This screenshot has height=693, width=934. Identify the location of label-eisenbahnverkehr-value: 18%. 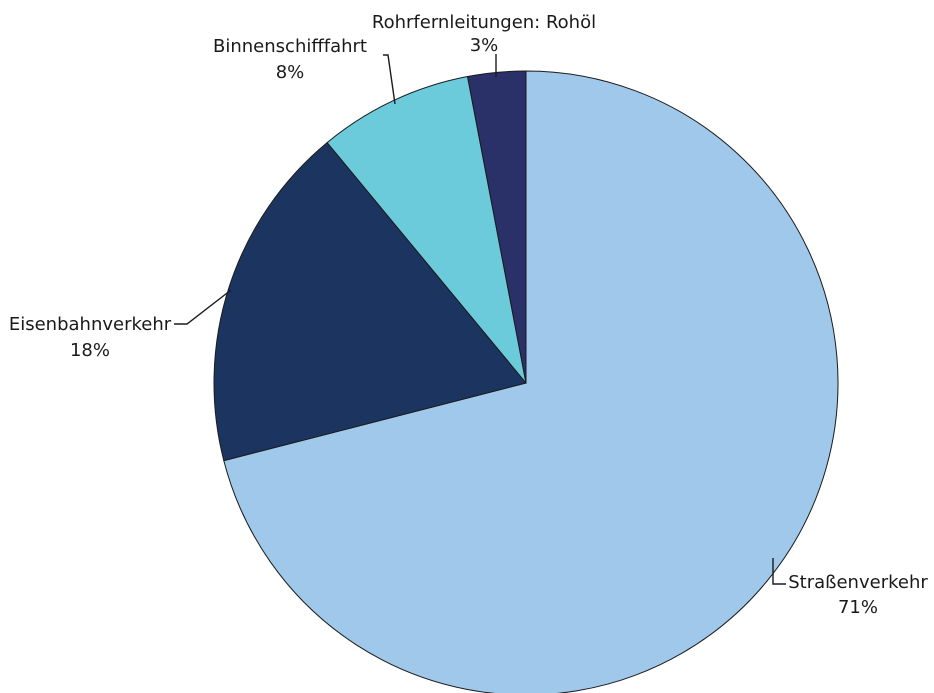
(90, 350).